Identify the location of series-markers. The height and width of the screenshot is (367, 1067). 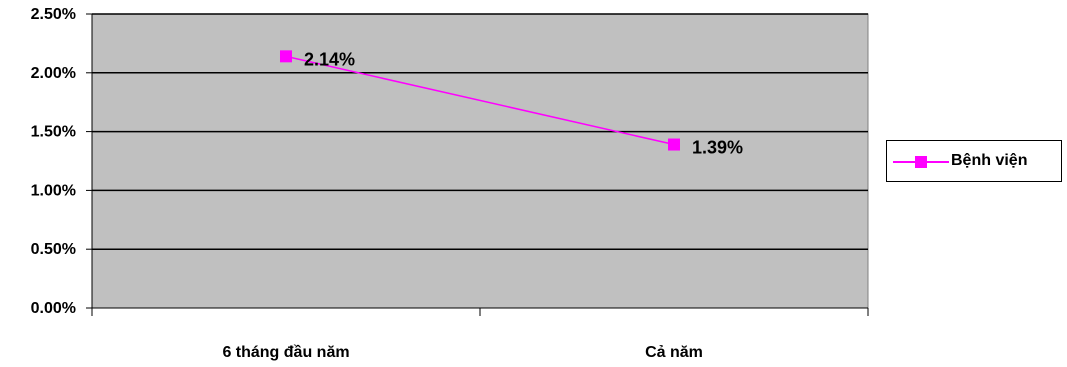
(480, 100).